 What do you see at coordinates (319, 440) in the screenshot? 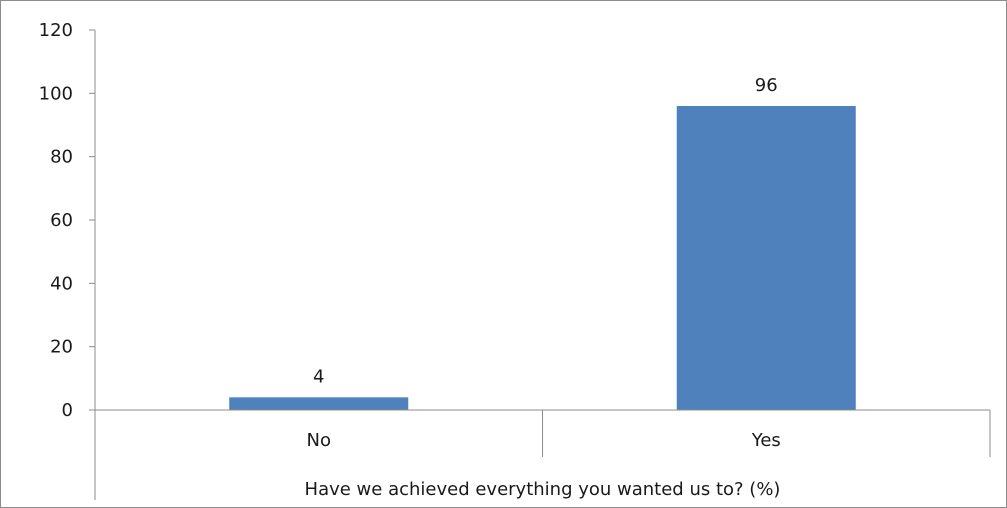
I see `category-label-no: No` at bounding box center [319, 440].